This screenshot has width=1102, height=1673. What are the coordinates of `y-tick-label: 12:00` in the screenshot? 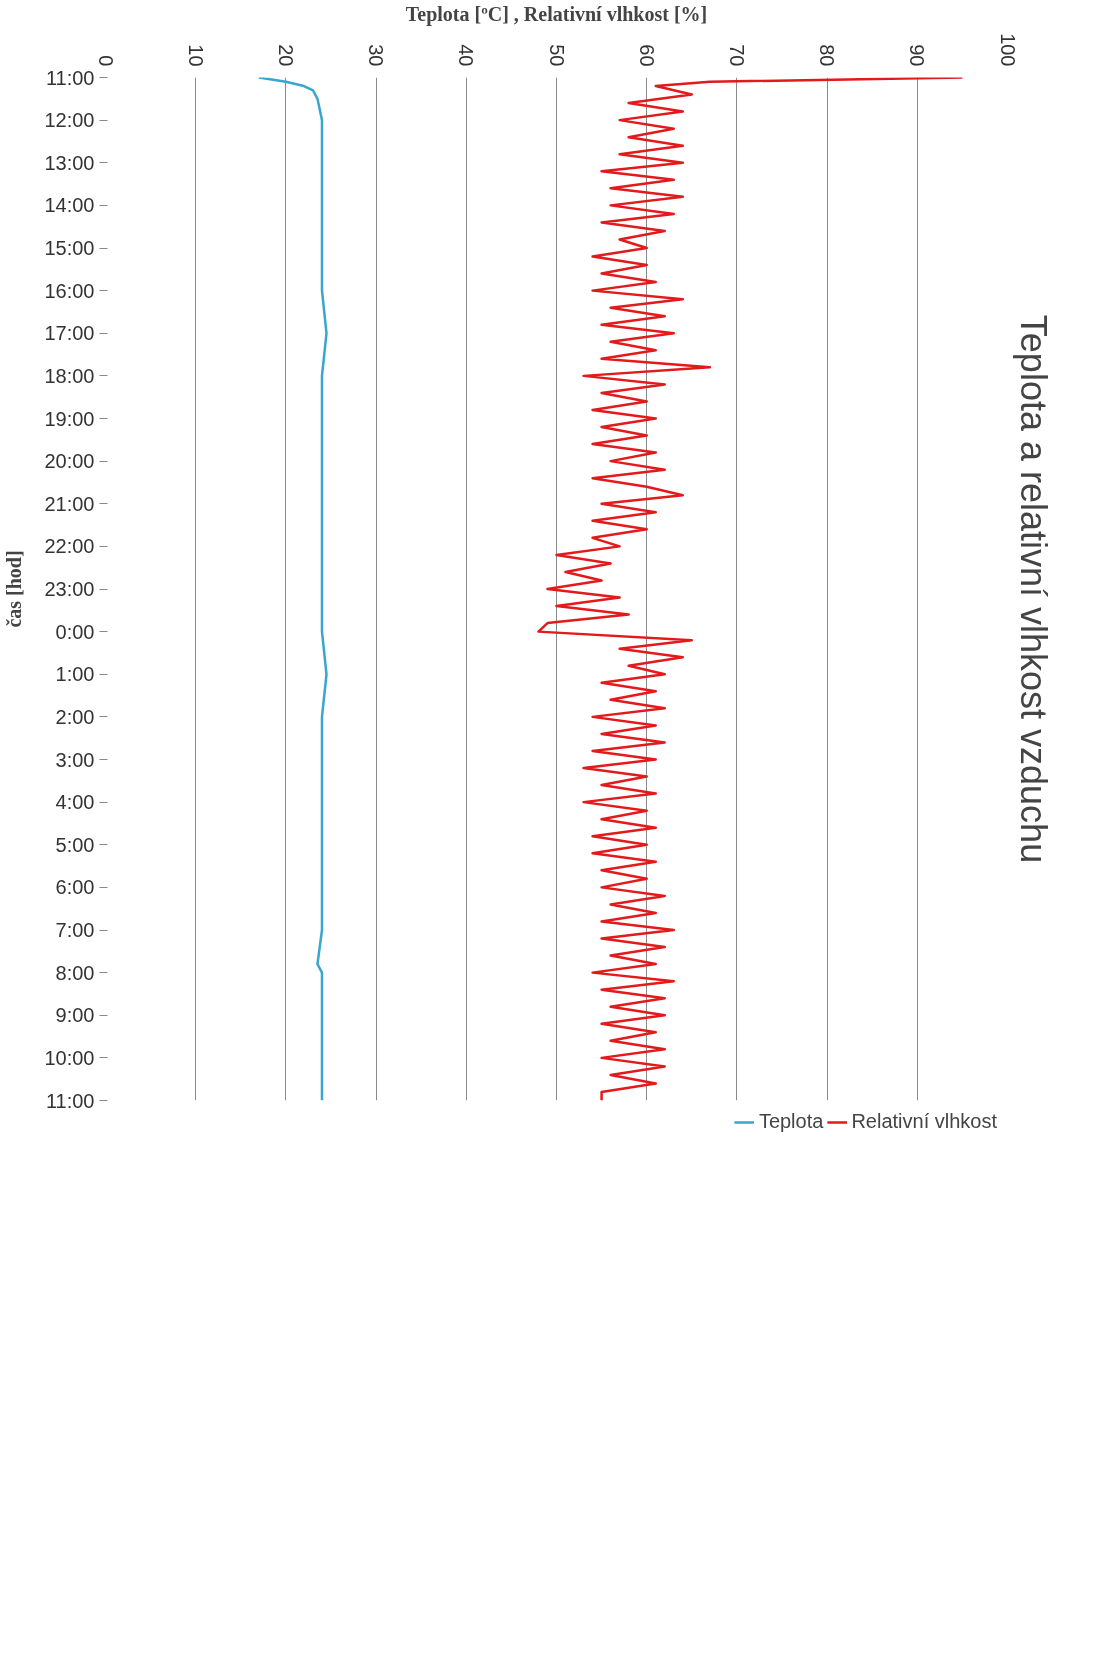 It's located at (69, 120).